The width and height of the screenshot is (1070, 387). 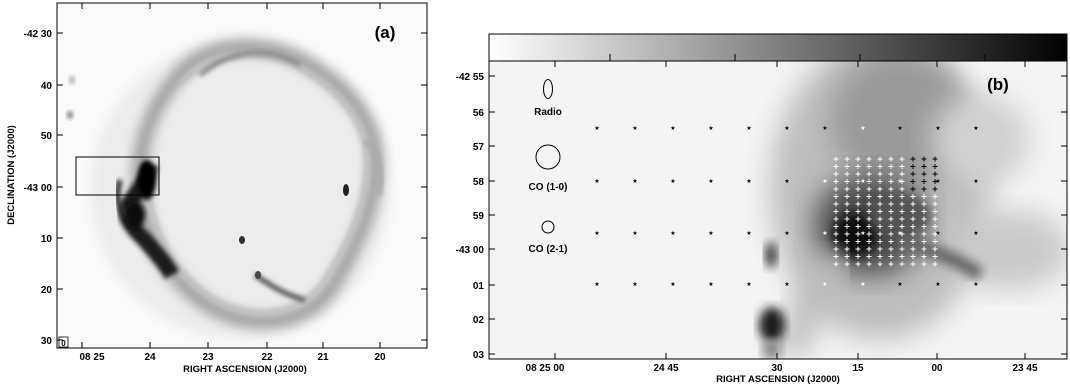 I want to click on panel-a-corner-mark: 0, so click(x=63, y=343).